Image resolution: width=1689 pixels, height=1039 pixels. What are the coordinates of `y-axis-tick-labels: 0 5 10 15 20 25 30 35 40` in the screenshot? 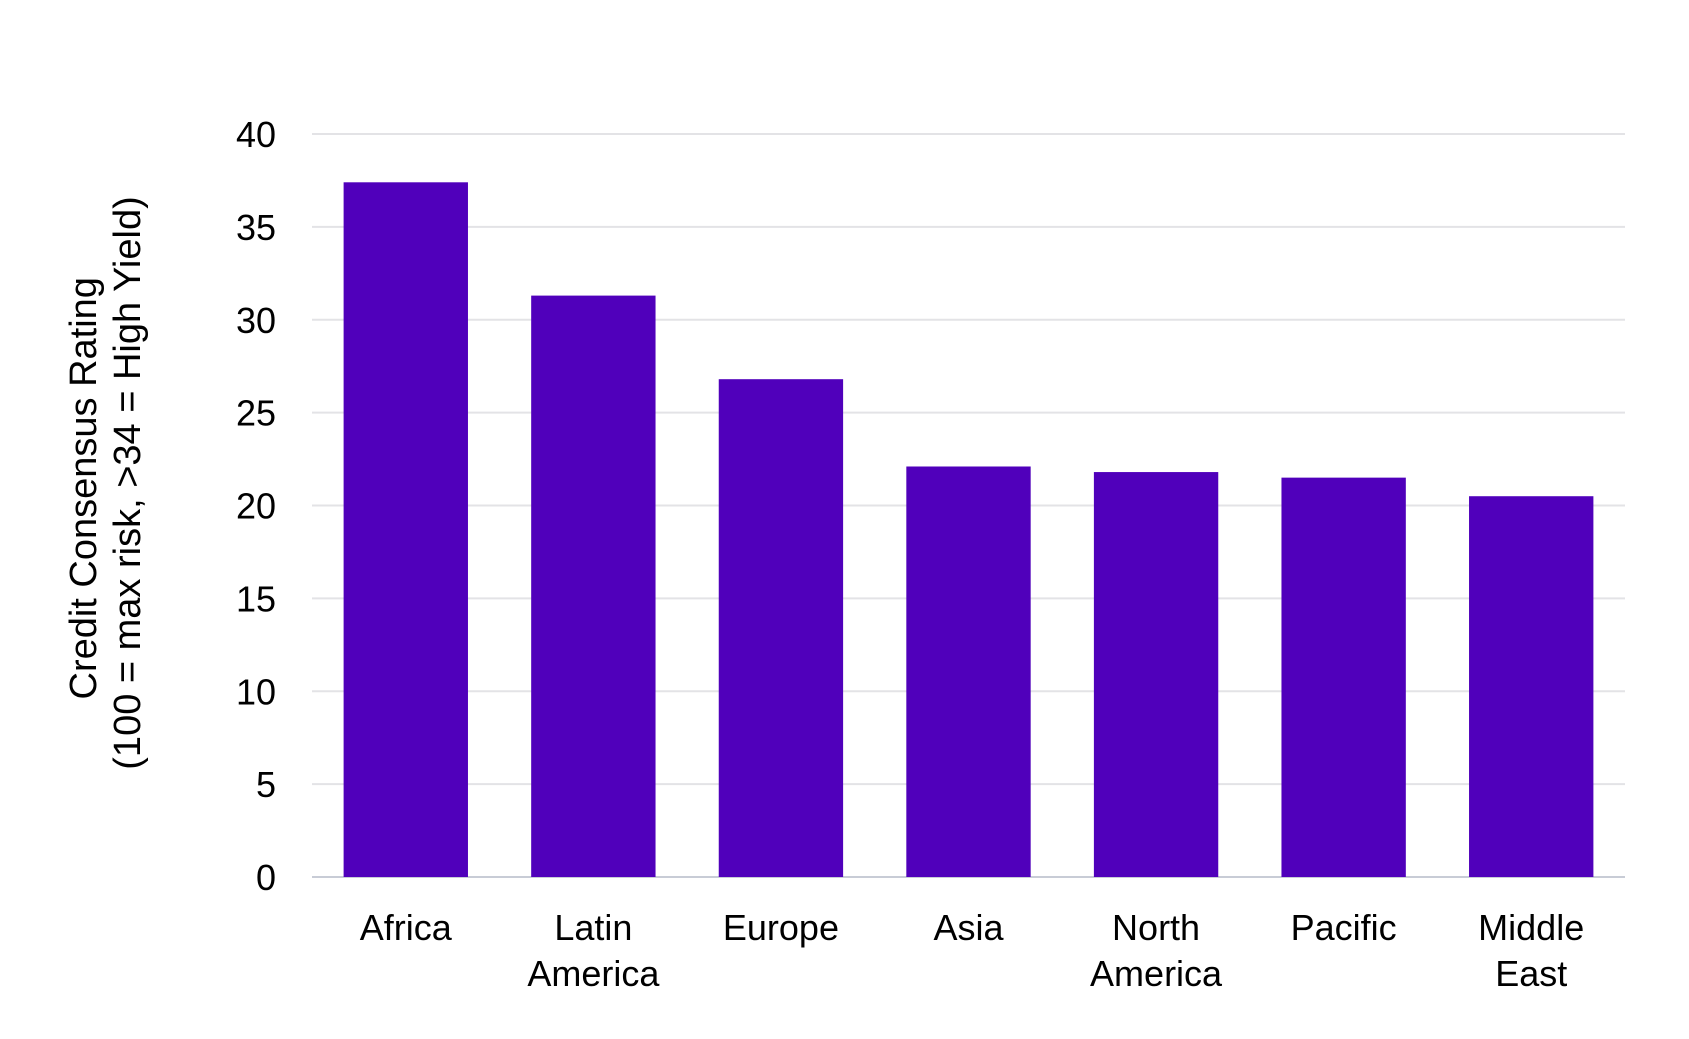 It's located at (256, 506).